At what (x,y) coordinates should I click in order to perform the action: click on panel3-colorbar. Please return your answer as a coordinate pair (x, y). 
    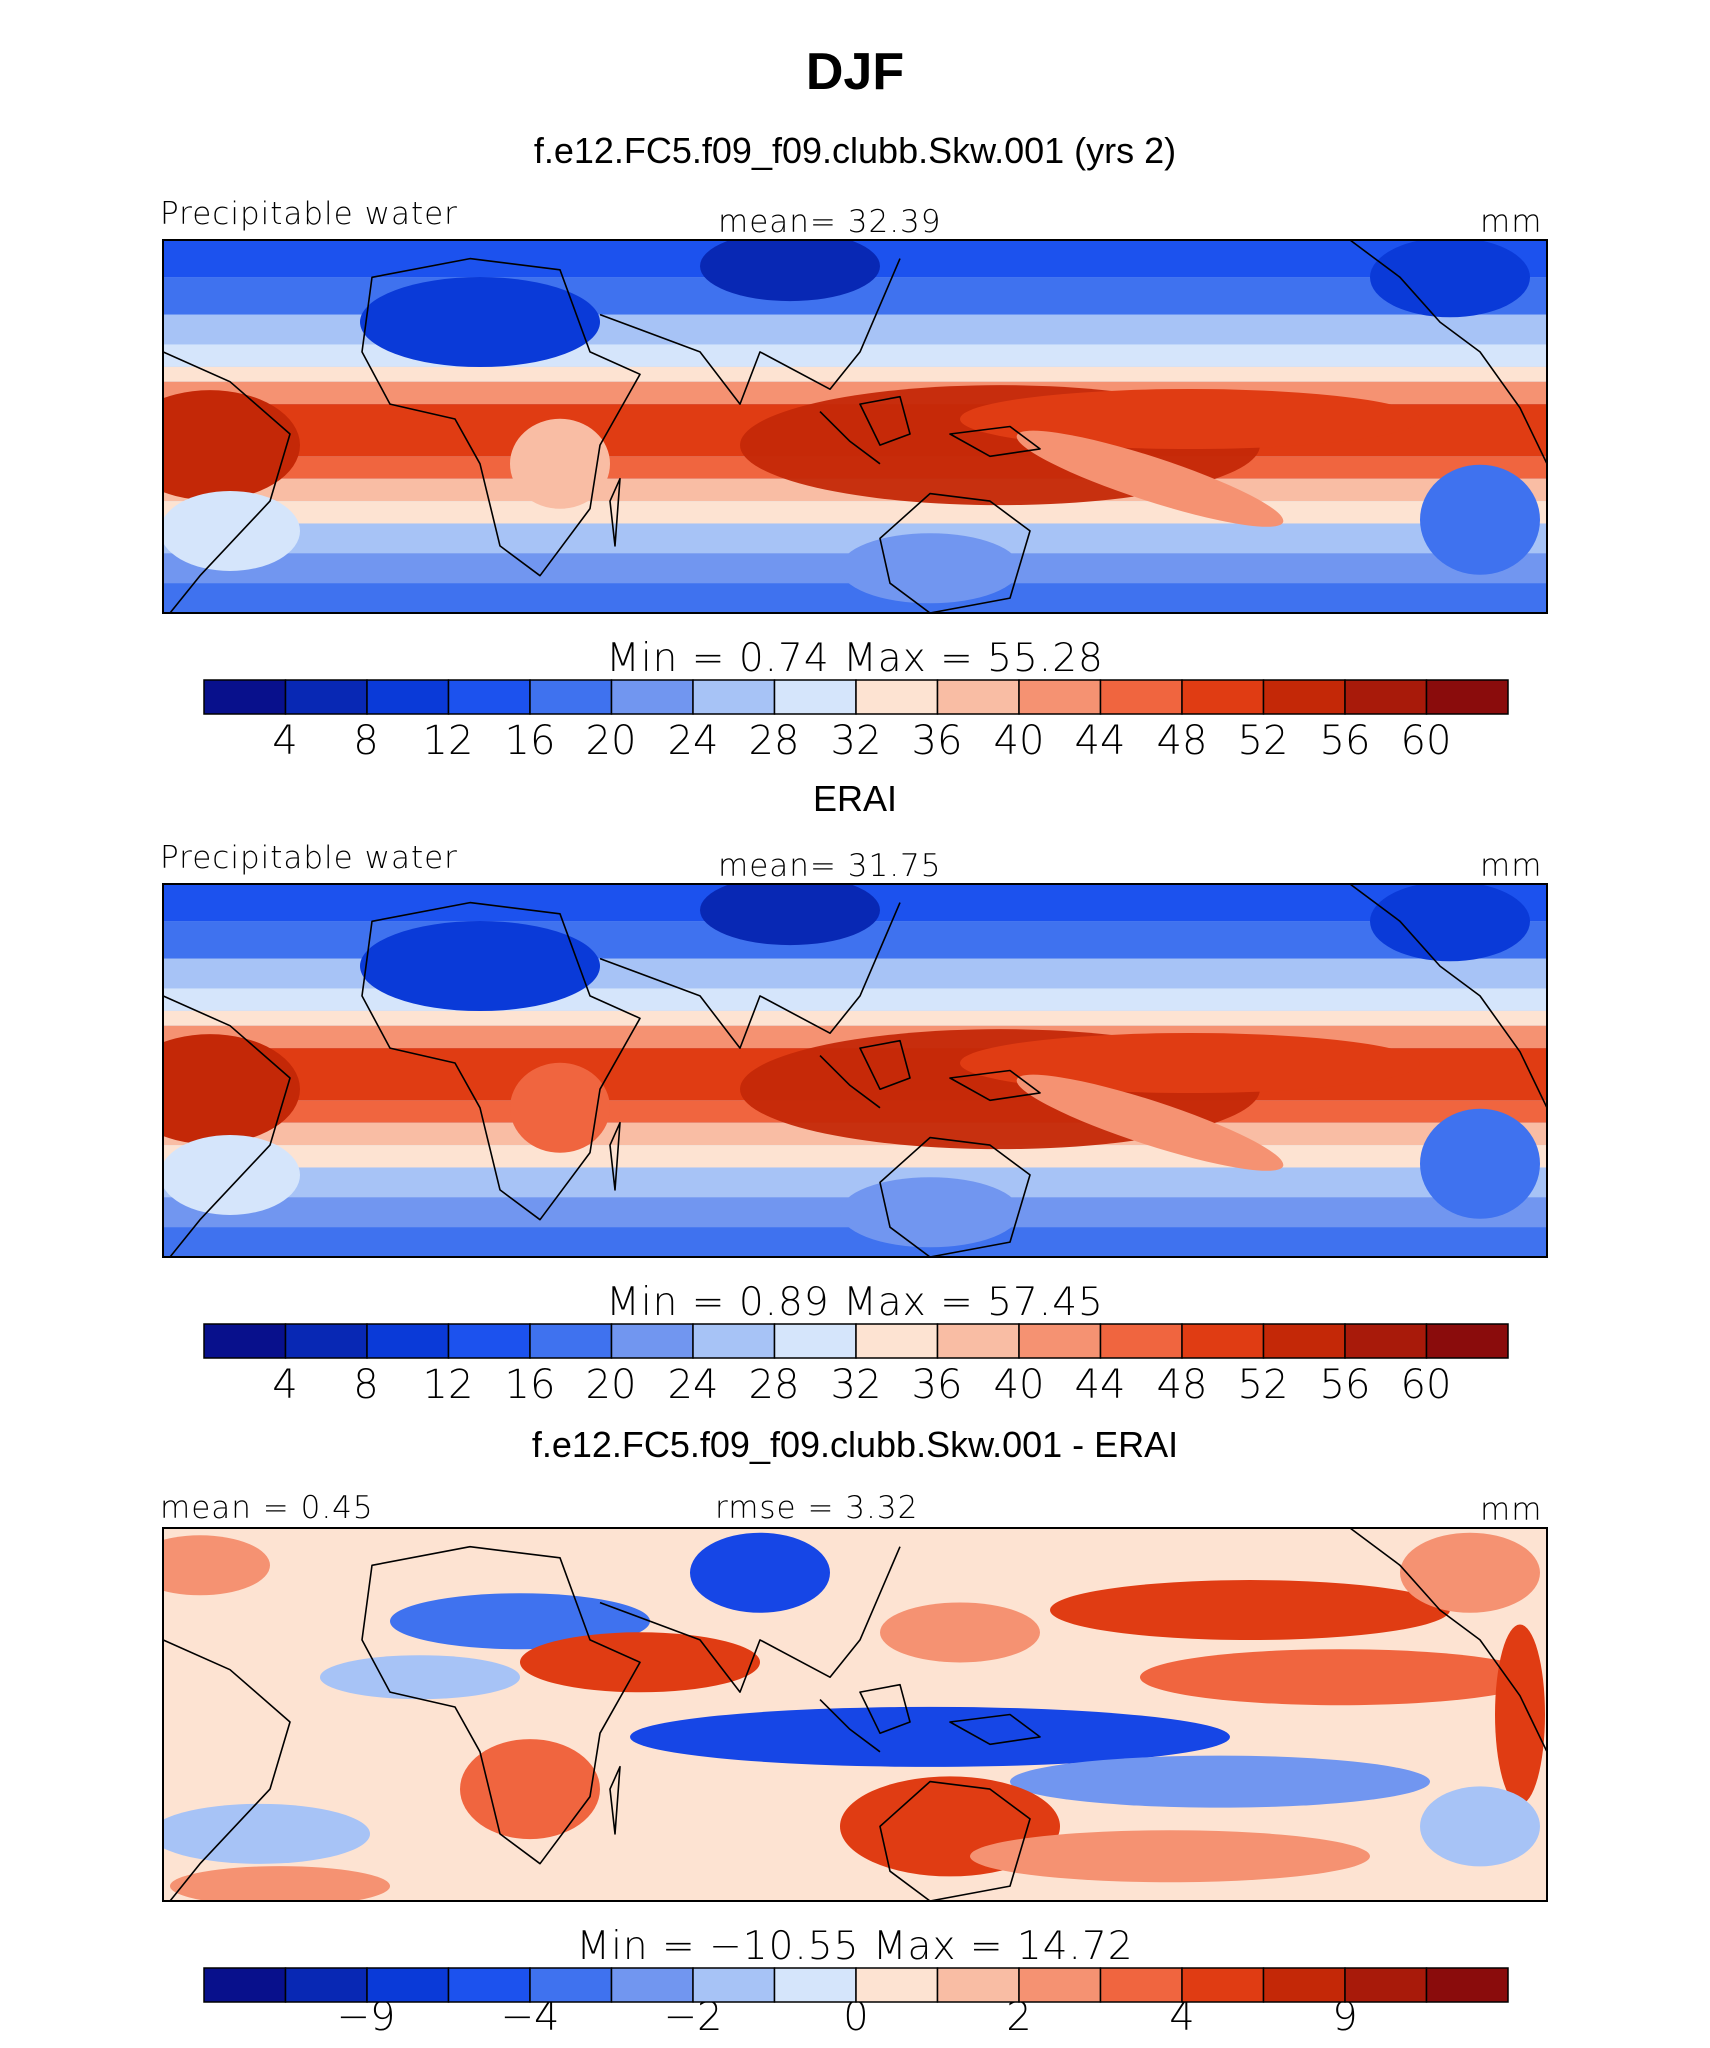
    Looking at the image, I should click on (856, 1985).